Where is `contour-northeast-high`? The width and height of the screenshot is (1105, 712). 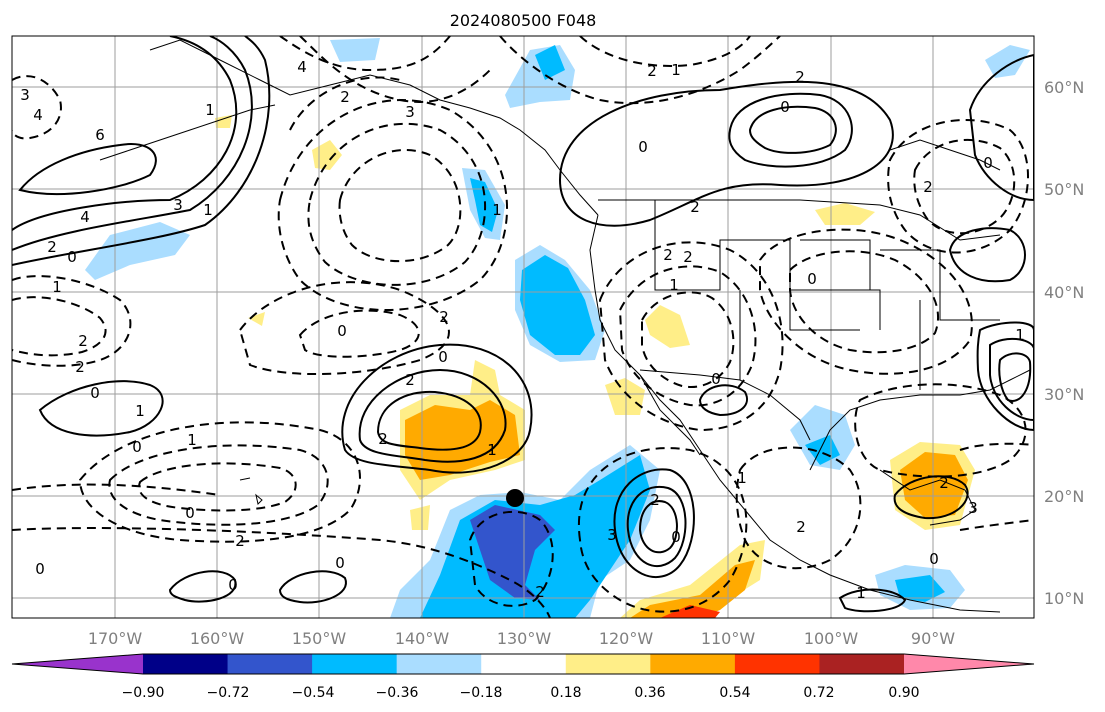
contour-northeast-high is located at coordinates (1001, 127).